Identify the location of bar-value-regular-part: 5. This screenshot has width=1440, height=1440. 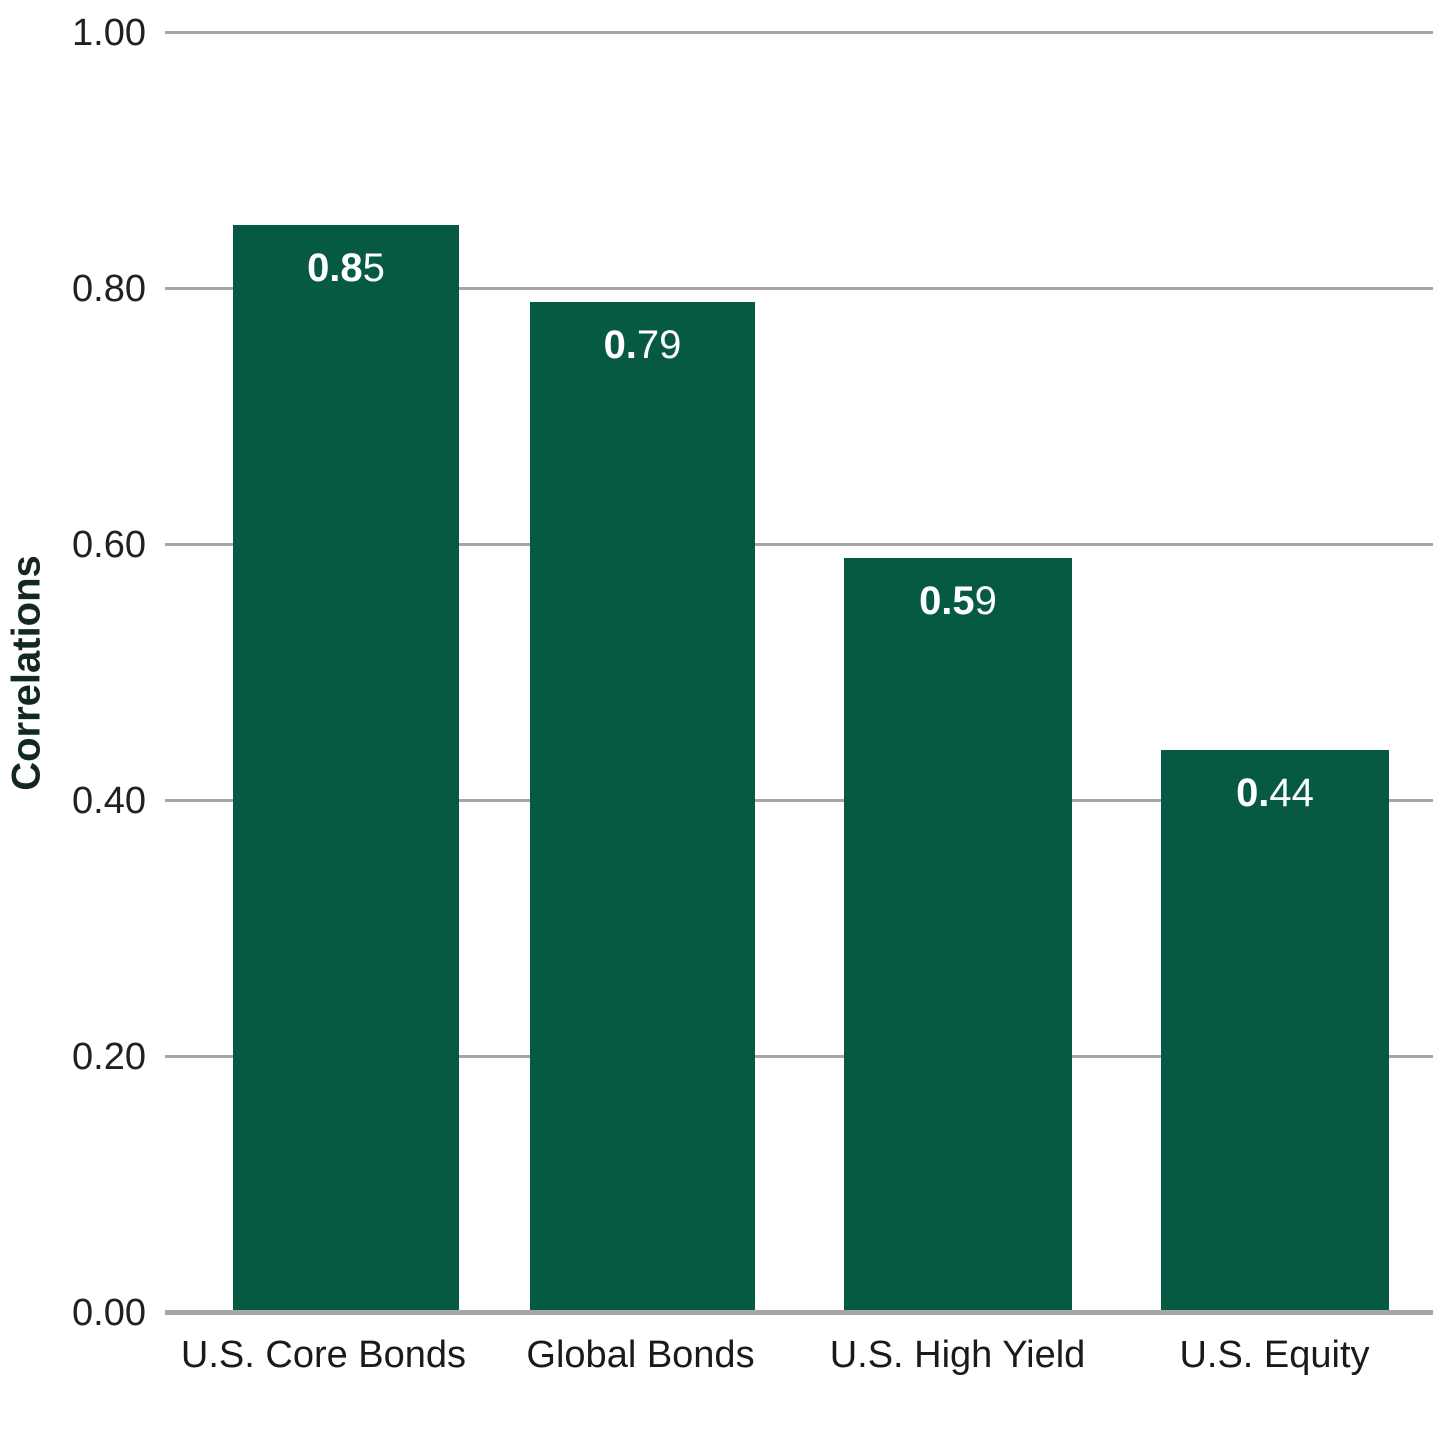
(373, 268).